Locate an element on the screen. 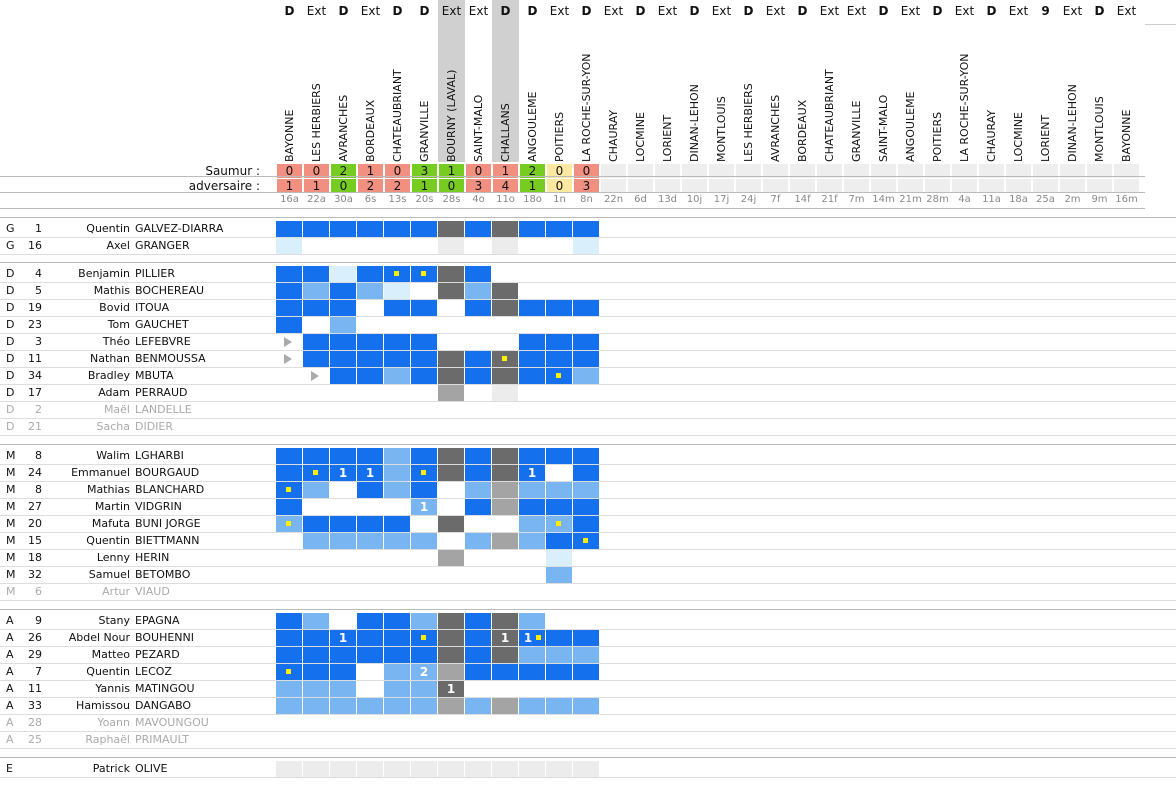  opponent-name: LA ROCHE-SUR-YON is located at coordinates (586, 107).